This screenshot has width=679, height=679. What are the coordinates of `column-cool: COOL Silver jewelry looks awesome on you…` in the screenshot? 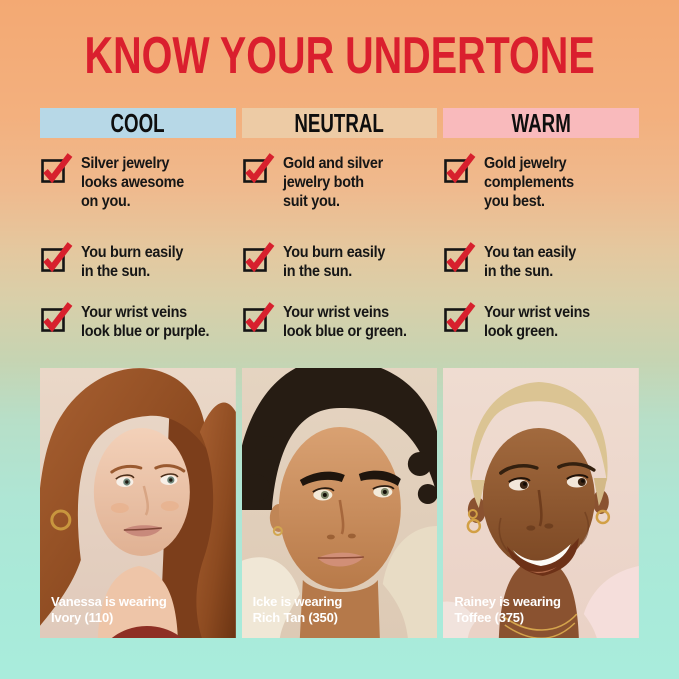 It's located at (138, 234).